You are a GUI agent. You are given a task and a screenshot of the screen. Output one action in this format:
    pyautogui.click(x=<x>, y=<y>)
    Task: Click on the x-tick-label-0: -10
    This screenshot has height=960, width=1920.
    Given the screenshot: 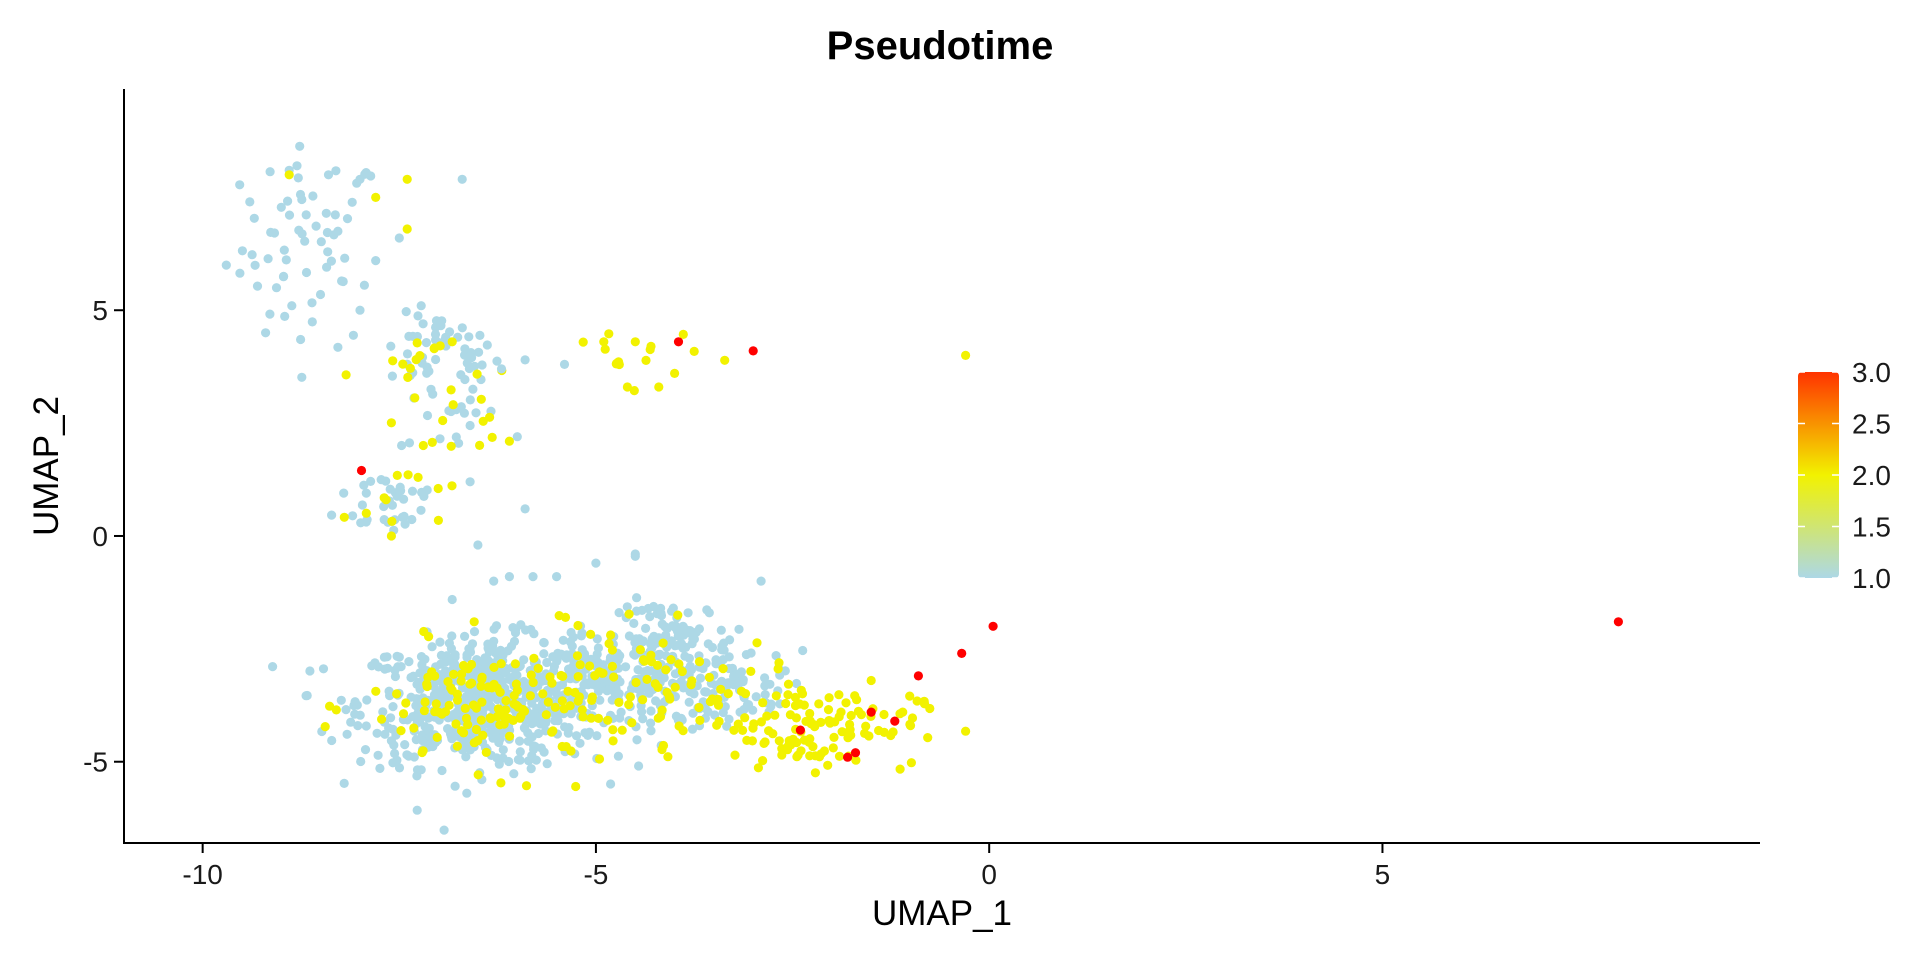 What is the action you would take?
    pyautogui.click(x=202, y=874)
    